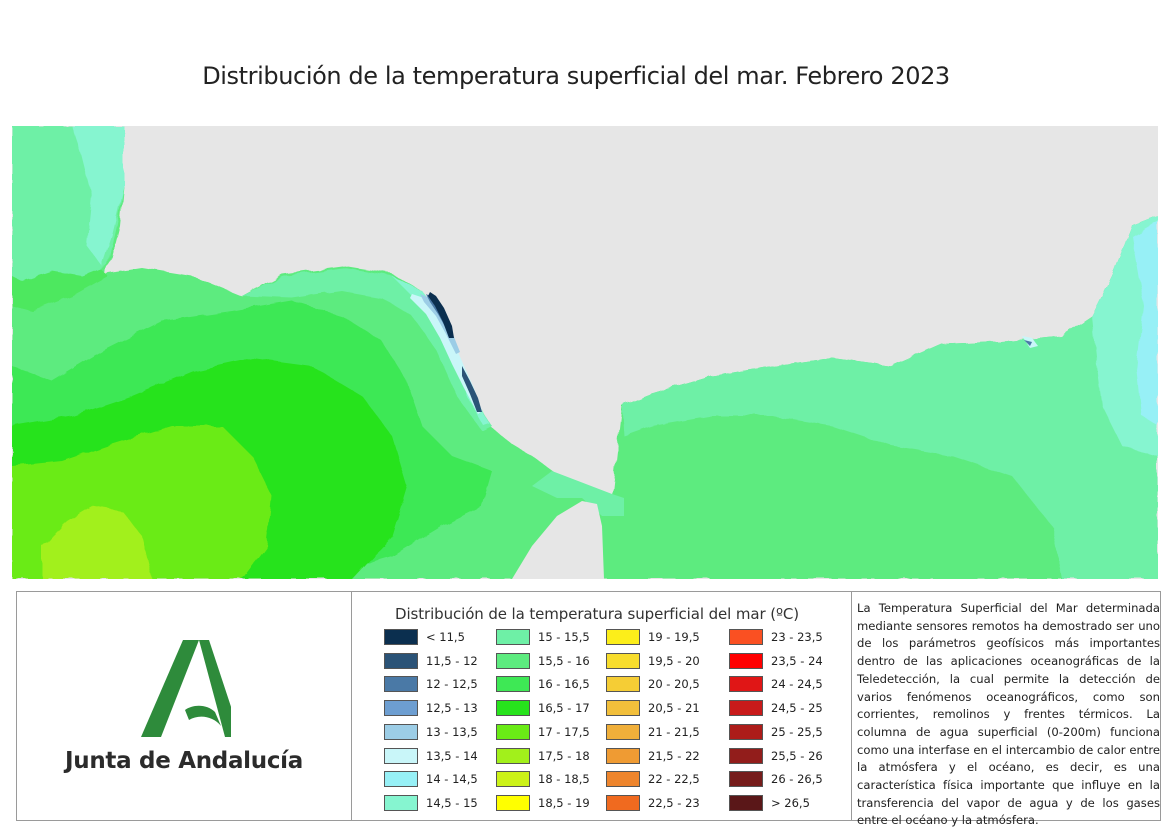  What do you see at coordinates (674, 637) in the screenshot?
I see `legend-label: 19 - 19,5` at bounding box center [674, 637].